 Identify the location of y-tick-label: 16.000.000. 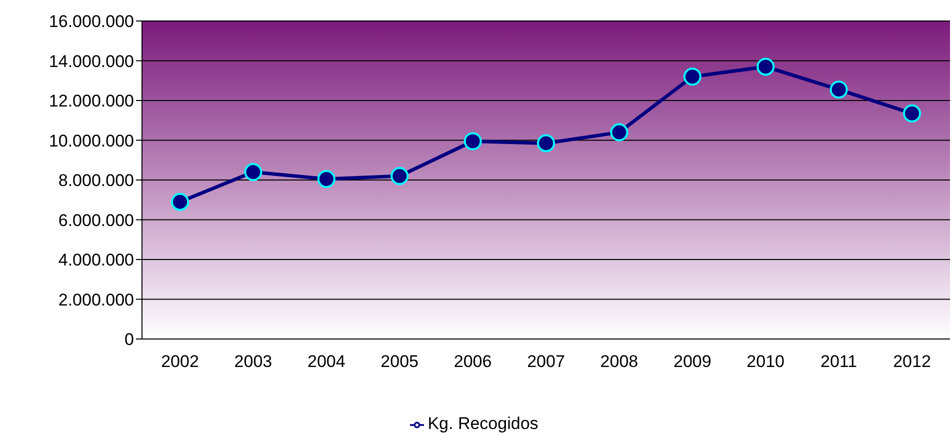
(91, 22).